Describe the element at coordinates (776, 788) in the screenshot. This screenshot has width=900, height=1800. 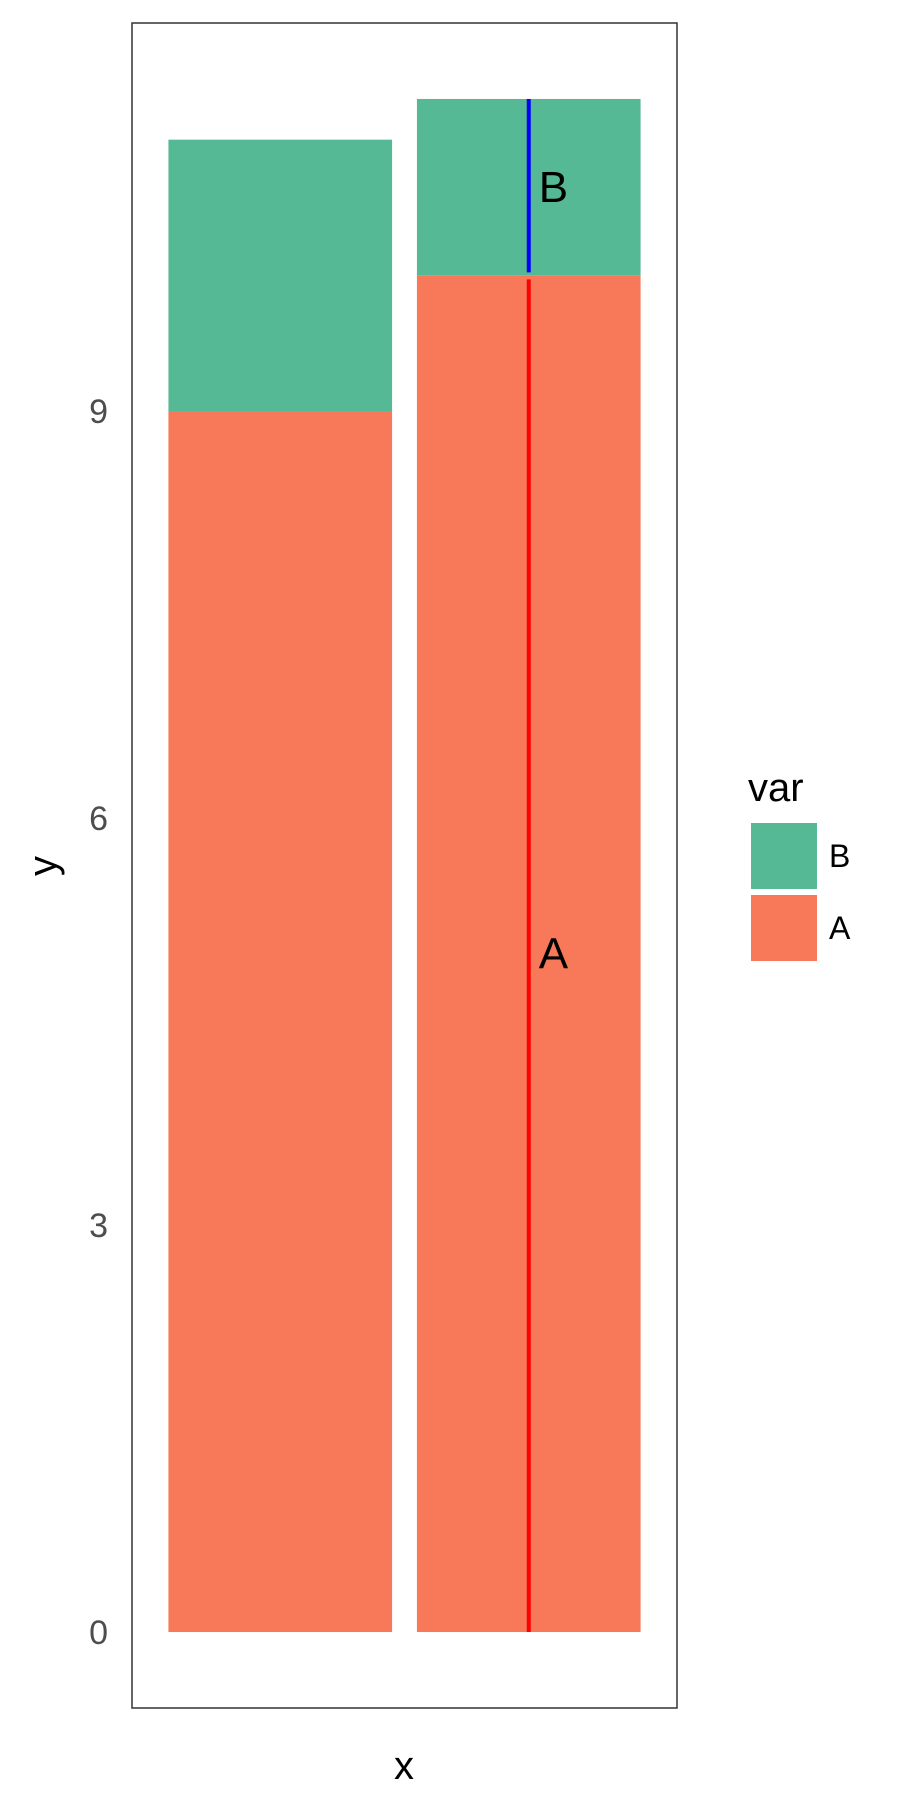
I see `legend-title: var` at that location.